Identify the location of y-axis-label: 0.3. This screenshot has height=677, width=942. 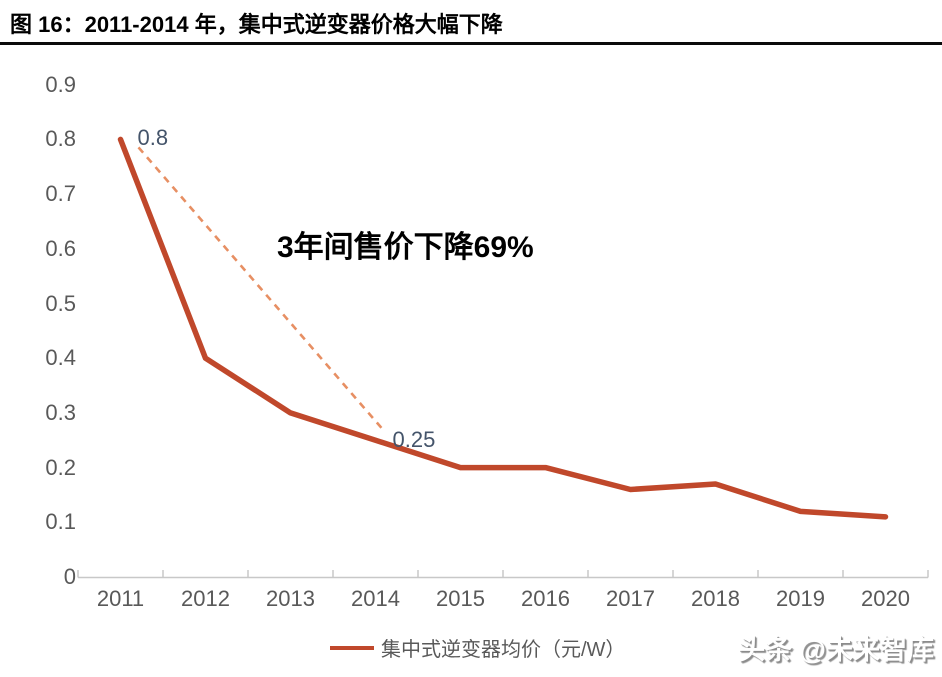
(60, 412).